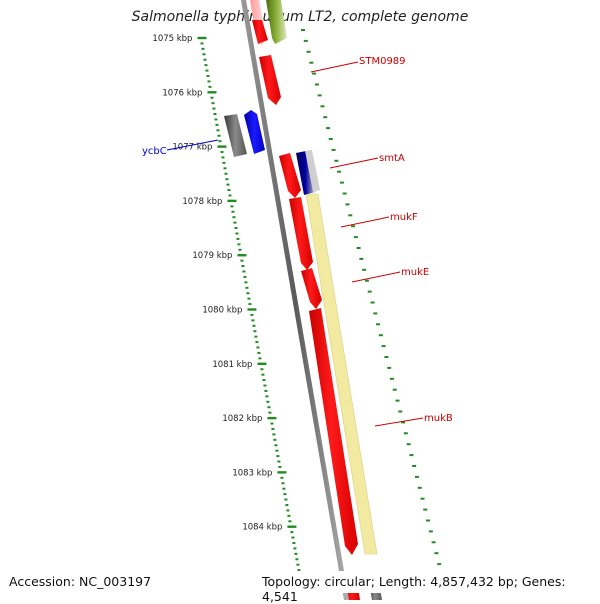  What do you see at coordinates (182, 93) in the screenshot?
I see `ruler-tick-label: 1076 kbp` at bounding box center [182, 93].